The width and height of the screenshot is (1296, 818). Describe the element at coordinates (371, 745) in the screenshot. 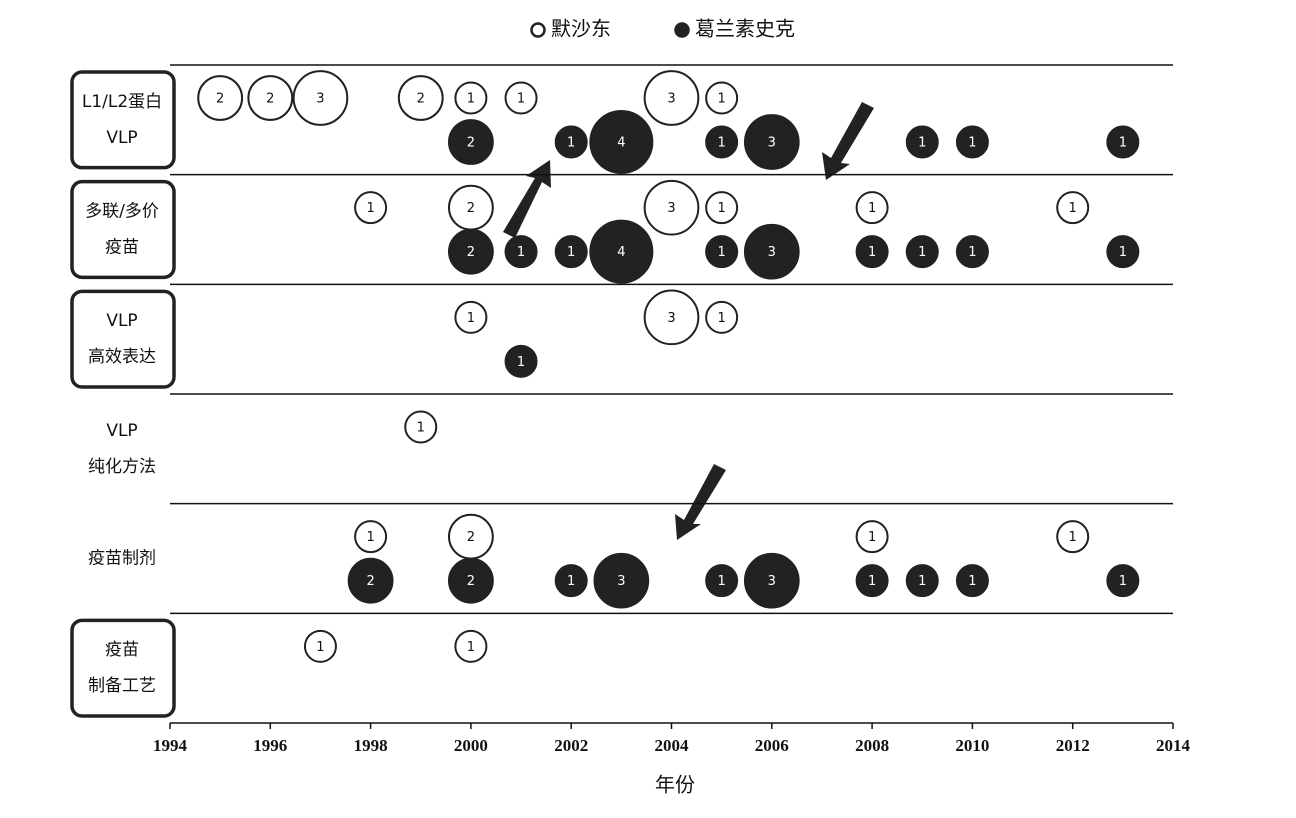

I see `x-tick-label: 1998` at that location.